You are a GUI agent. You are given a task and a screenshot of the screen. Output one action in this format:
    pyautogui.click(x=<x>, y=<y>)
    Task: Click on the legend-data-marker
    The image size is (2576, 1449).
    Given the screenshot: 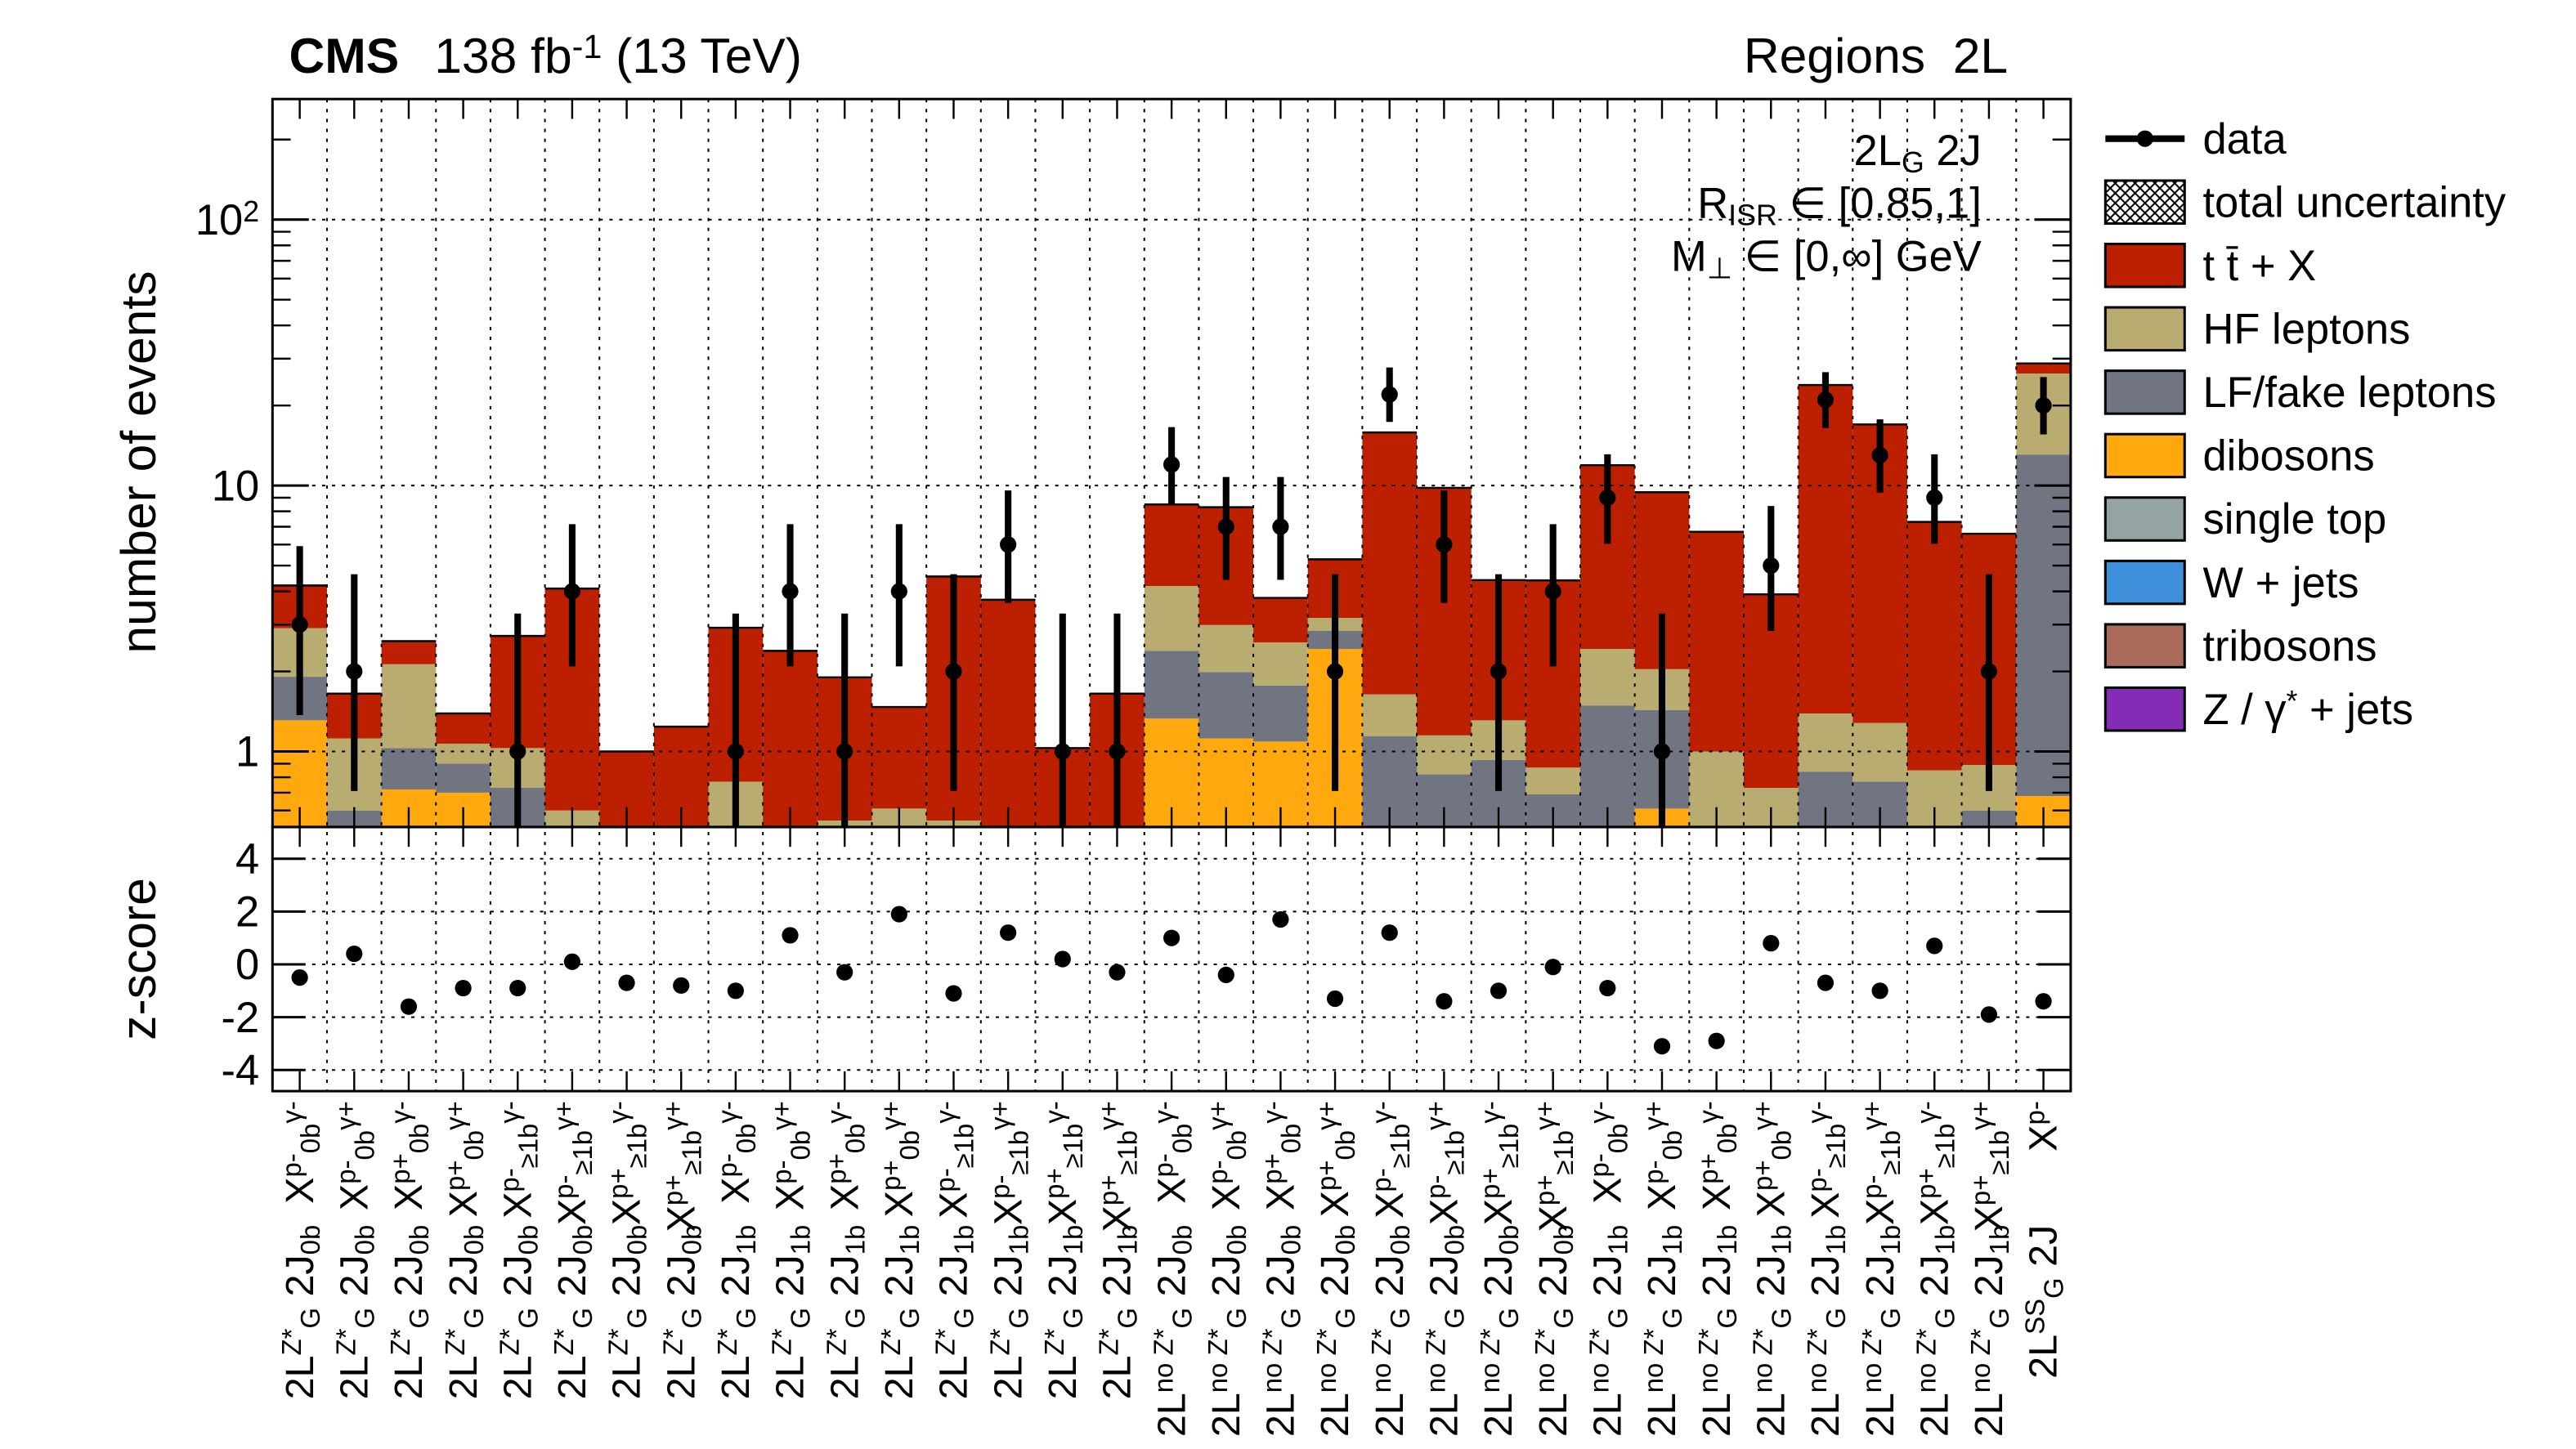 What is the action you would take?
    pyautogui.click(x=2144, y=138)
    